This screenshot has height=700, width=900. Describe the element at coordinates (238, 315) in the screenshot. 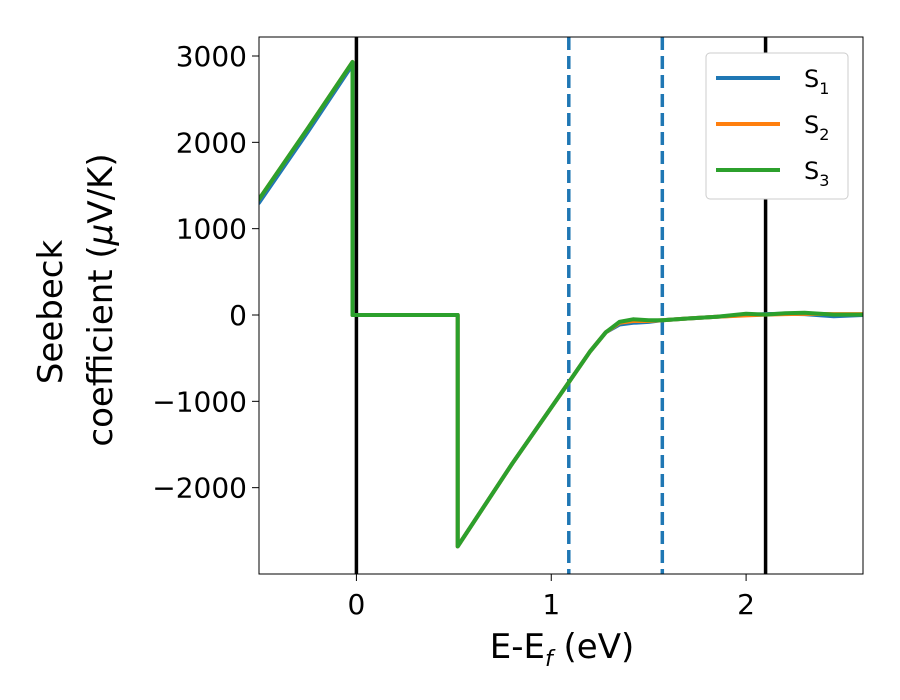

I see `y-tick-label: 0` at that location.